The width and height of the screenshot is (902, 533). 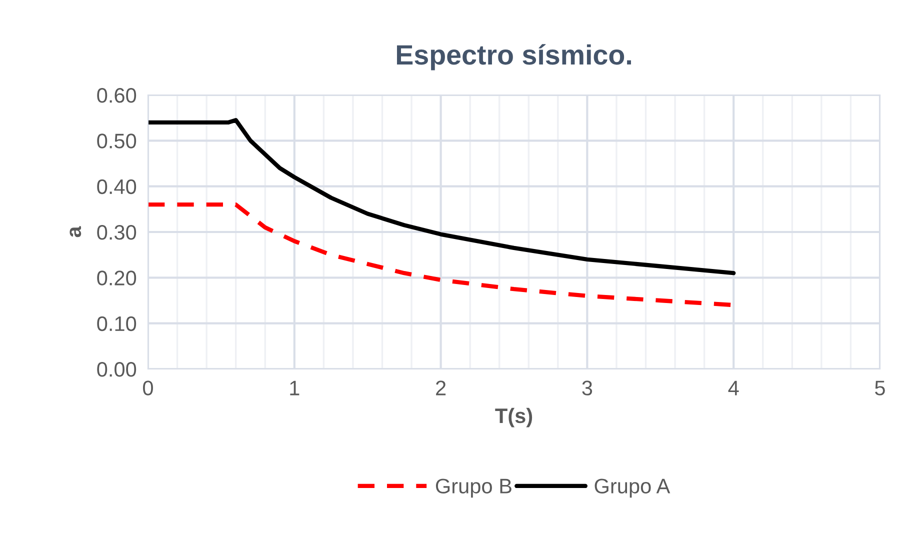 What do you see at coordinates (116, 186) in the screenshot?
I see `y-tick-label: 0.40` at bounding box center [116, 186].